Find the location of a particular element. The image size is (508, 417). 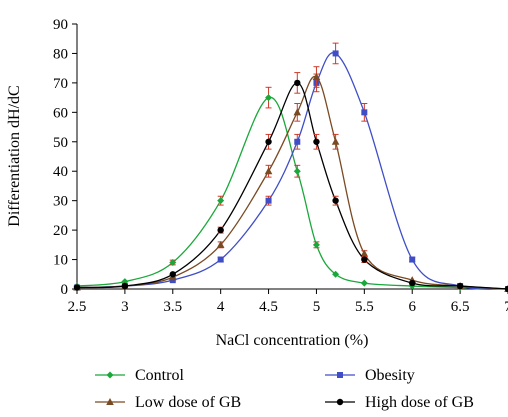

y-tick-label: 80 is located at coordinates (60, 54).